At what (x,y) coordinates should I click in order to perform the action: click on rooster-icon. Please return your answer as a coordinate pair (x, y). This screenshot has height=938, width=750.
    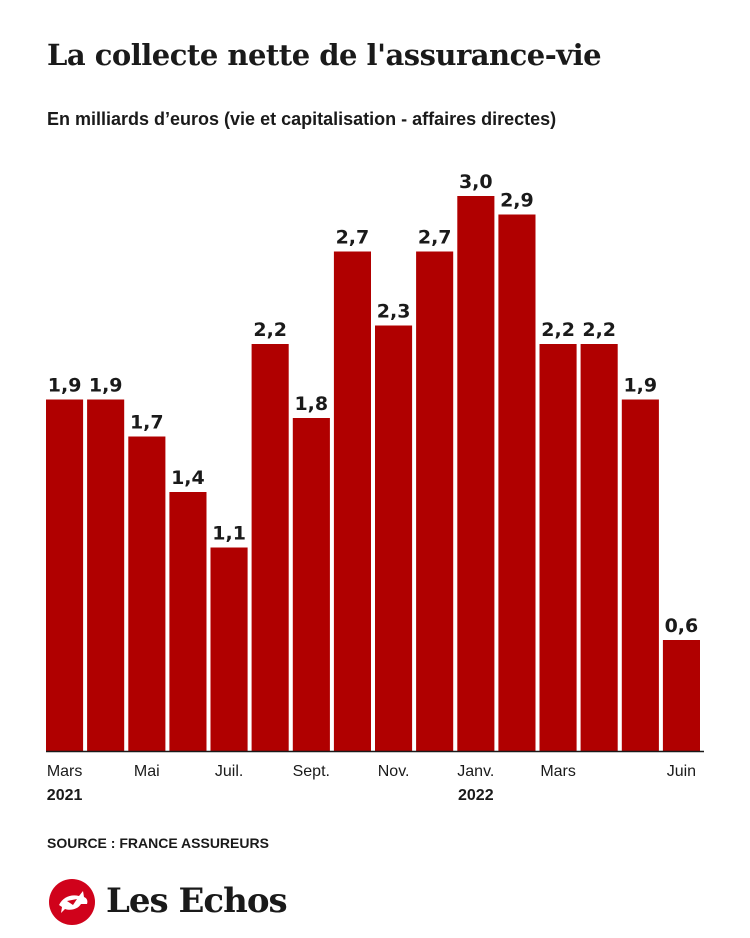
    Looking at the image, I should click on (72, 902).